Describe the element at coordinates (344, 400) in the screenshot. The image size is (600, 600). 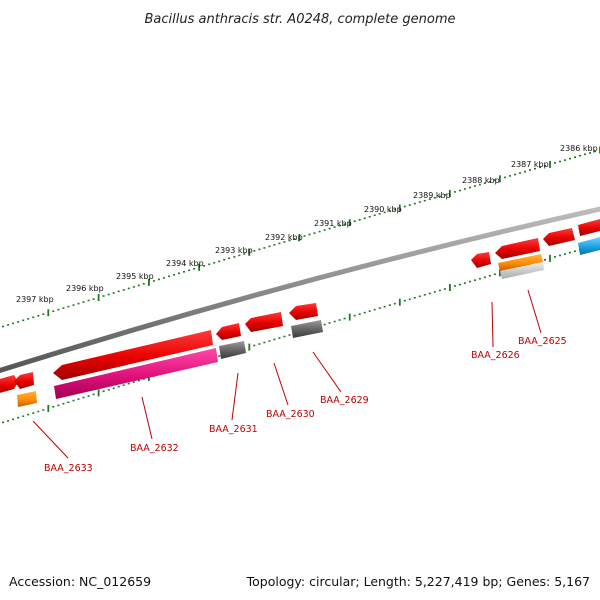
I see `gene-label: BAA_2629` at that location.